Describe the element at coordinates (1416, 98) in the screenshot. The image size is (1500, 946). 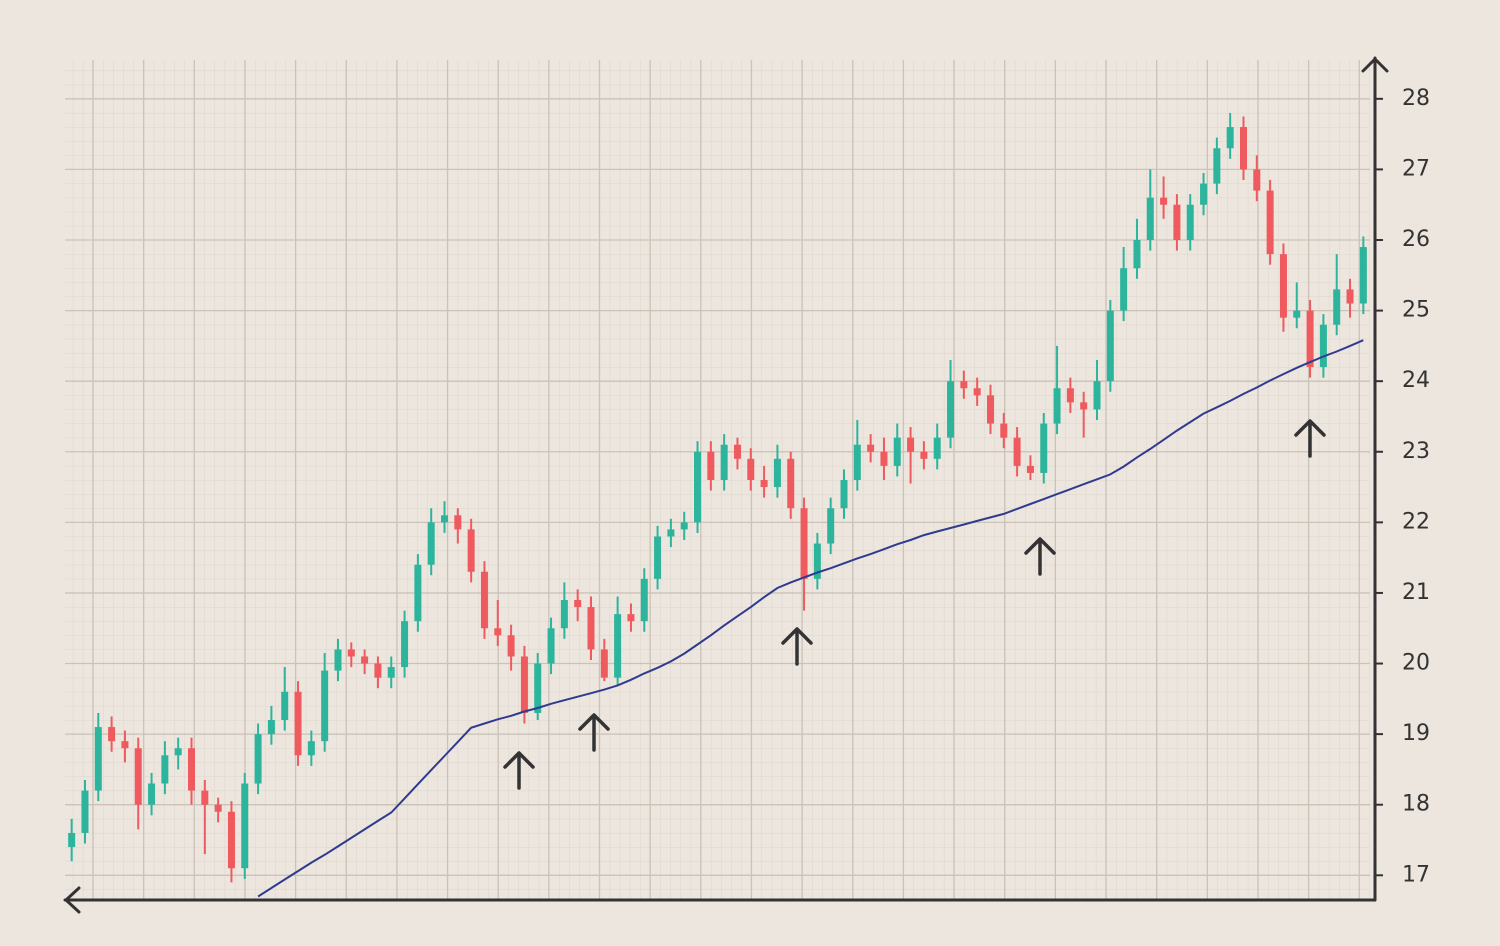
I see `y-tick-label: 28` at that location.